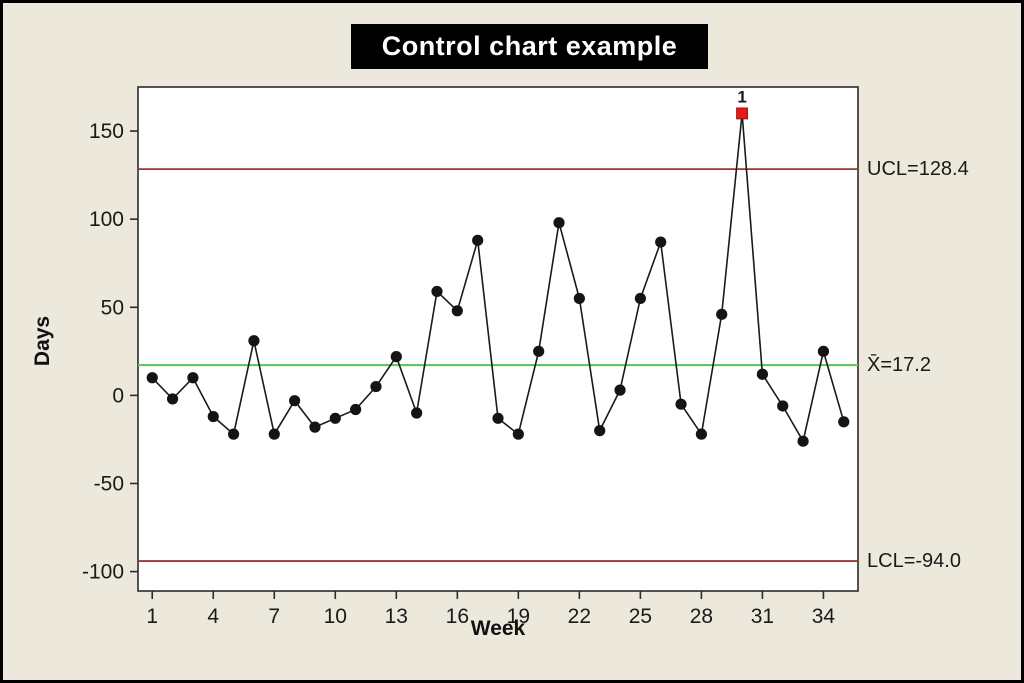 The image size is (1024, 683). Describe the element at coordinates (899, 365) in the screenshot. I see `center-line-label: X̄=17.2` at that location.